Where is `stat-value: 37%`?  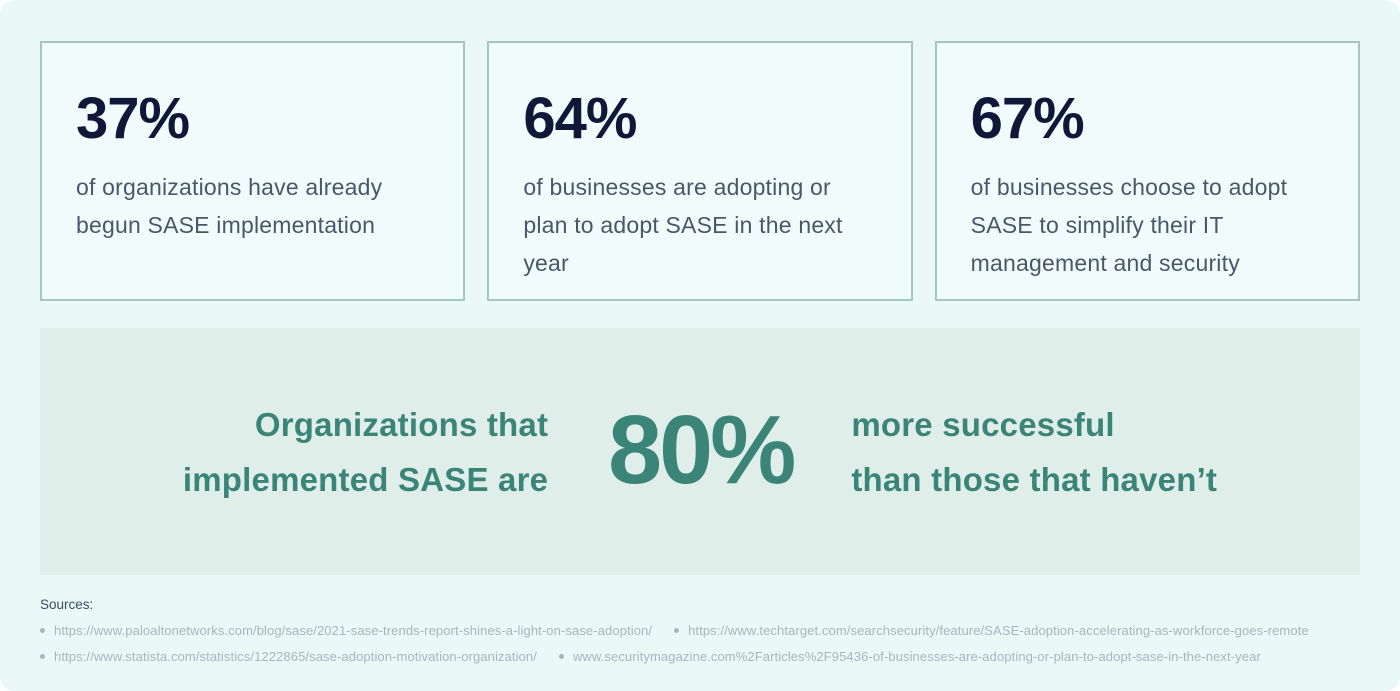 stat-value: 37% is located at coordinates (133, 118).